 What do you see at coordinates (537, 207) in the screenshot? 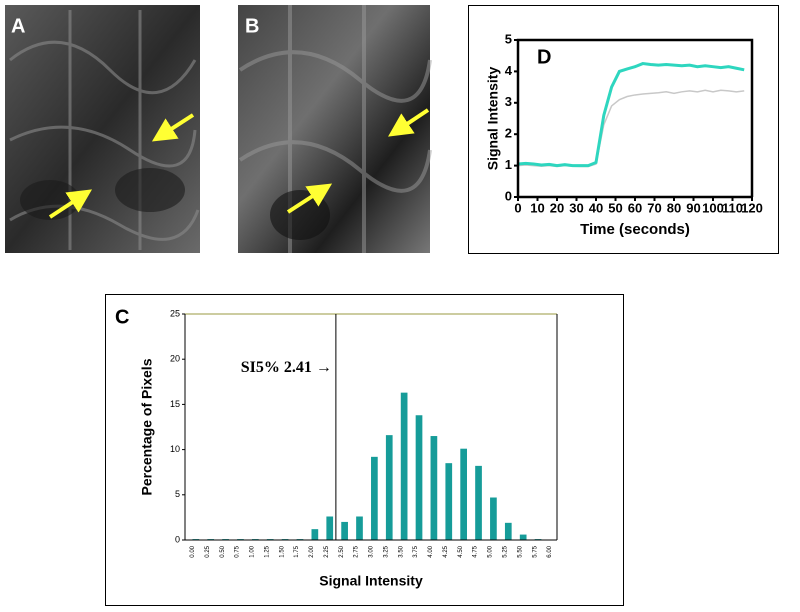
I see `x-tick-label: 10` at bounding box center [537, 207].